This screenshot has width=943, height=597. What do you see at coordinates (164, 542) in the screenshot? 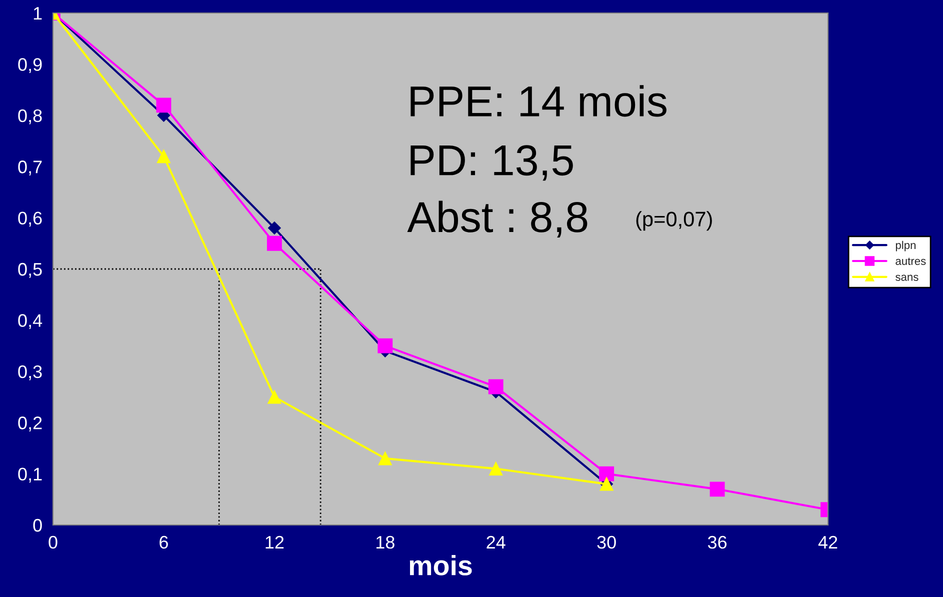
I see `x-tick-label: 6` at bounding box center [164, 542].